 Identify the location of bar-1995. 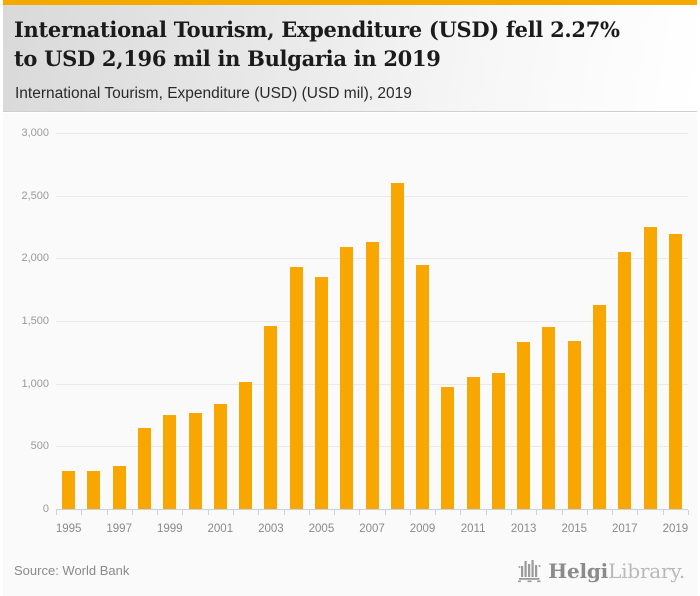
(69, 489).